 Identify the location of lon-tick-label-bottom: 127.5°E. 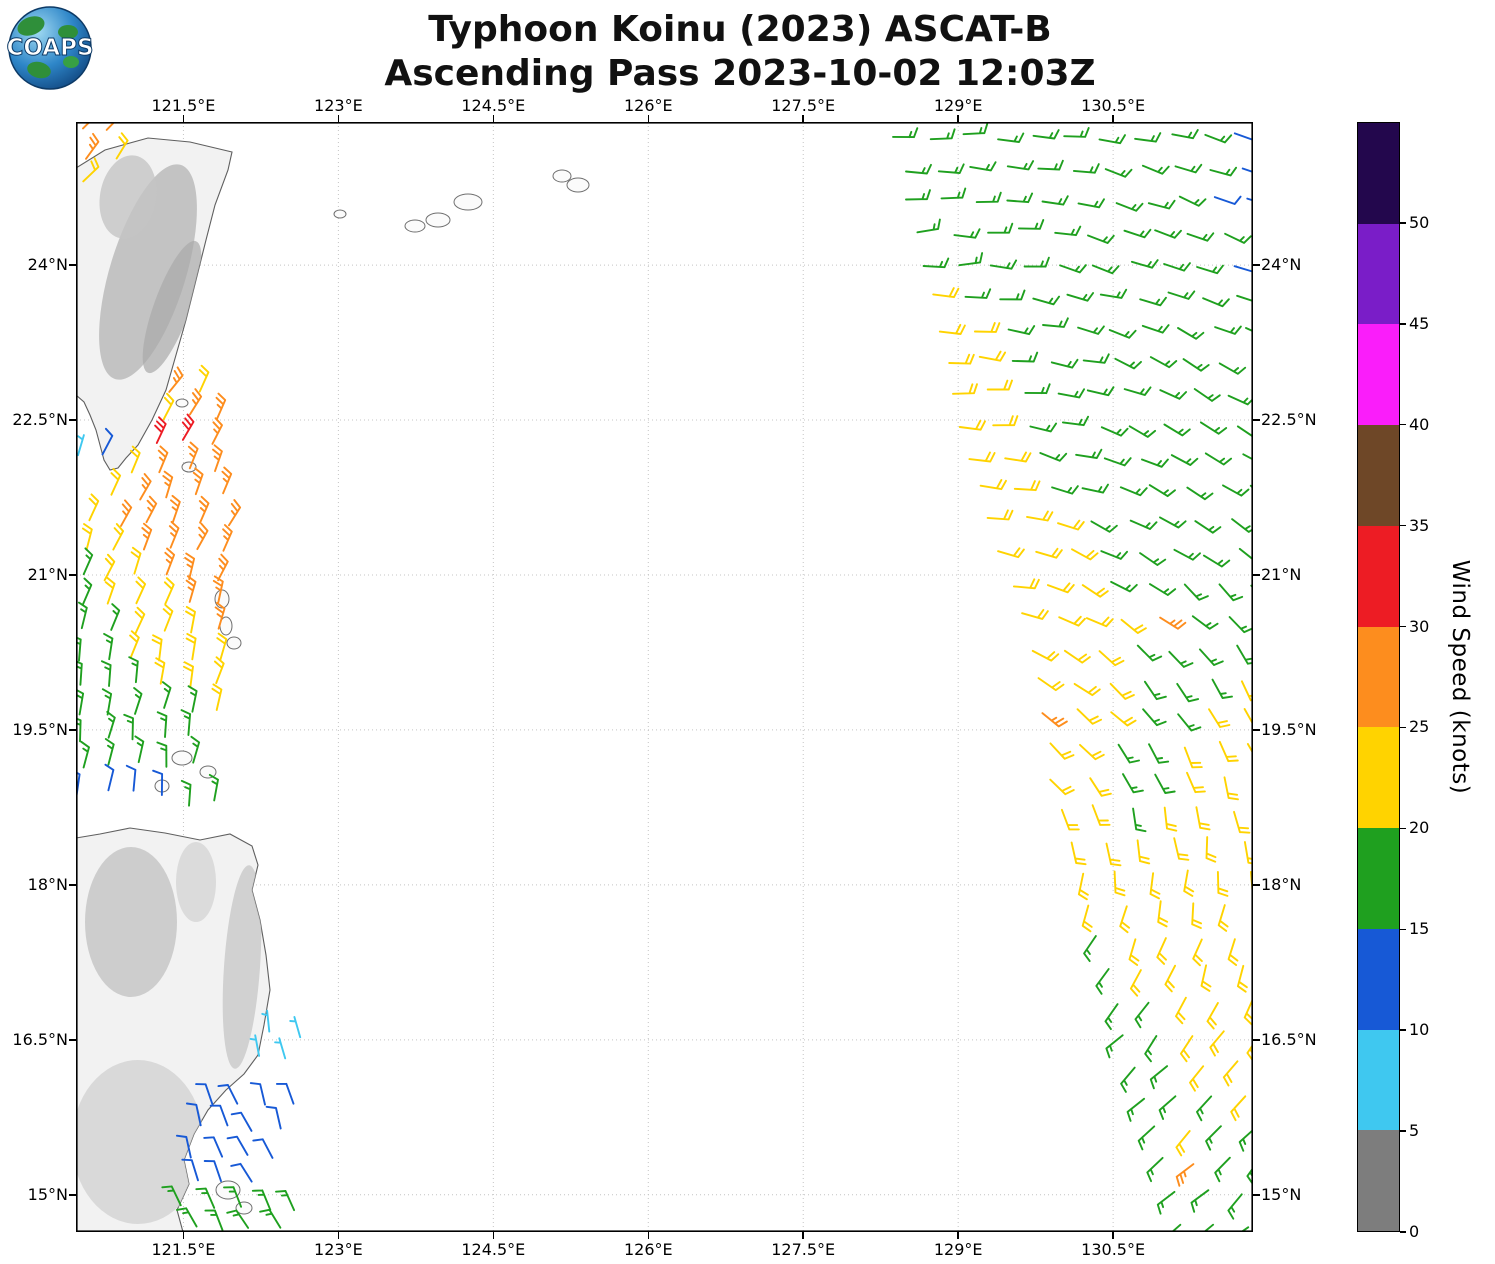
(803, 1249).